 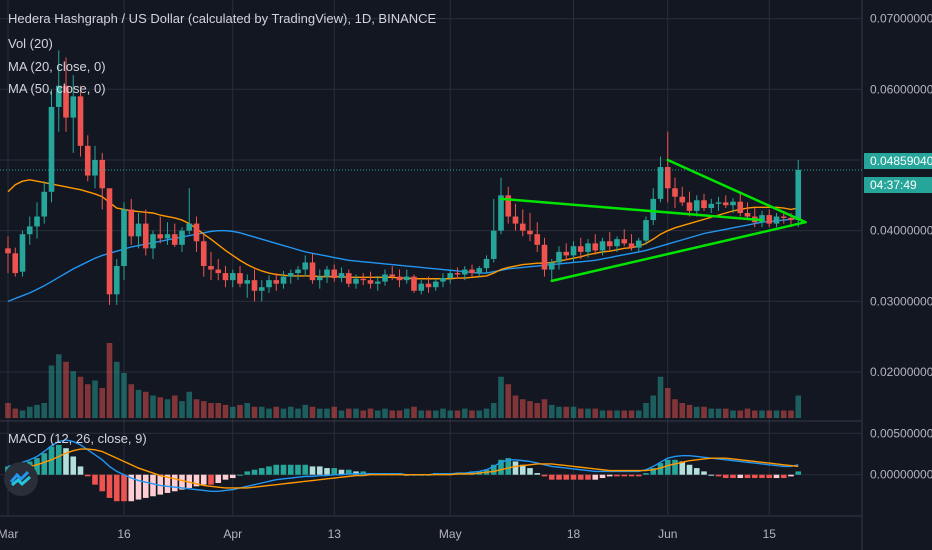 I want to click on trendline-descending-top, so click(x=631, y=209).